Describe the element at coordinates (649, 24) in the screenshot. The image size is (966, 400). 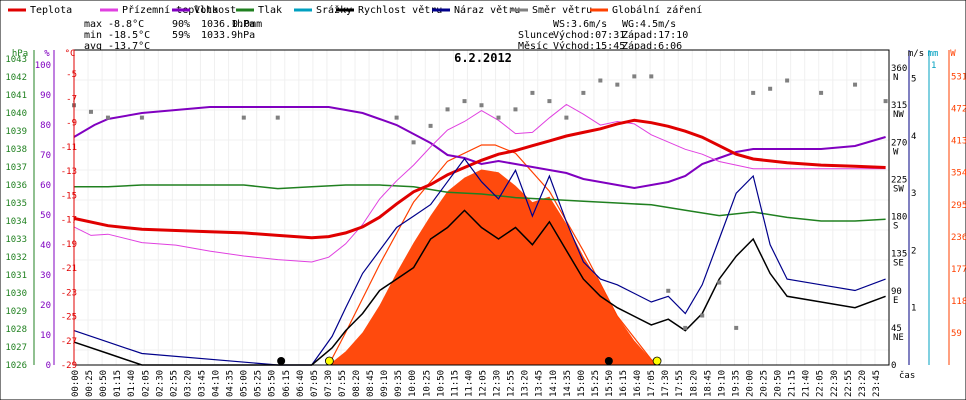
I see `stat-wg: WG:4.5m/s` at that location.